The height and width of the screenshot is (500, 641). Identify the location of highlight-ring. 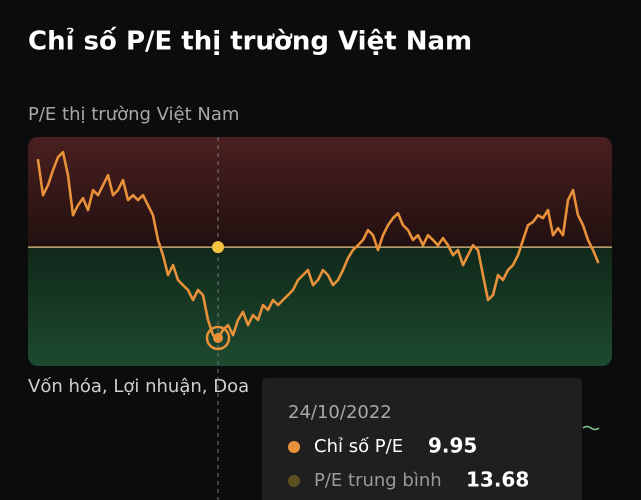
(218, 338).